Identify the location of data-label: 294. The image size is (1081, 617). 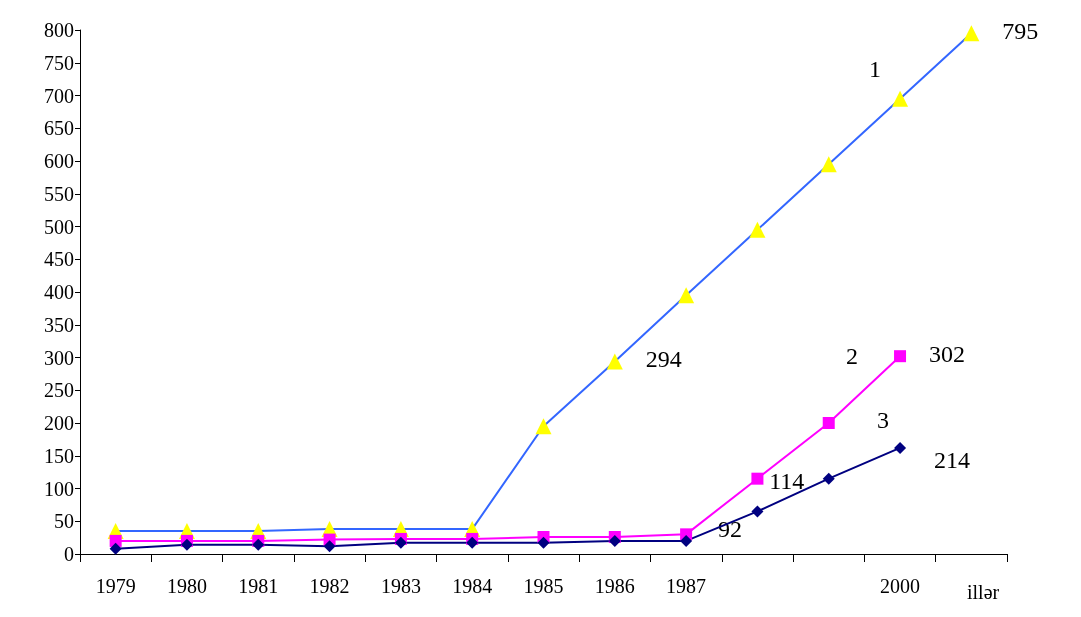
(663, 359).